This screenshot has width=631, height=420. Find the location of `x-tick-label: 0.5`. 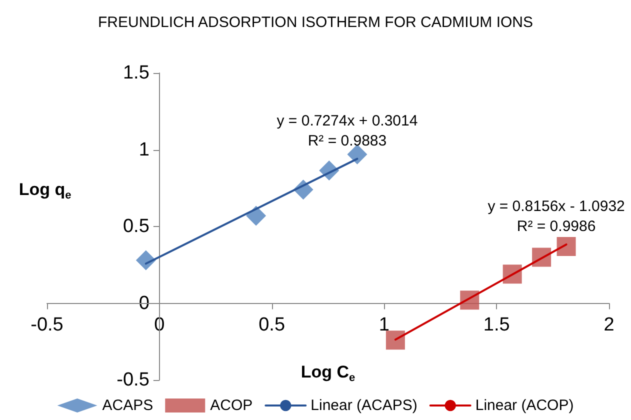

x-tick-label: 0.5 is located at coordinates (272, 325).